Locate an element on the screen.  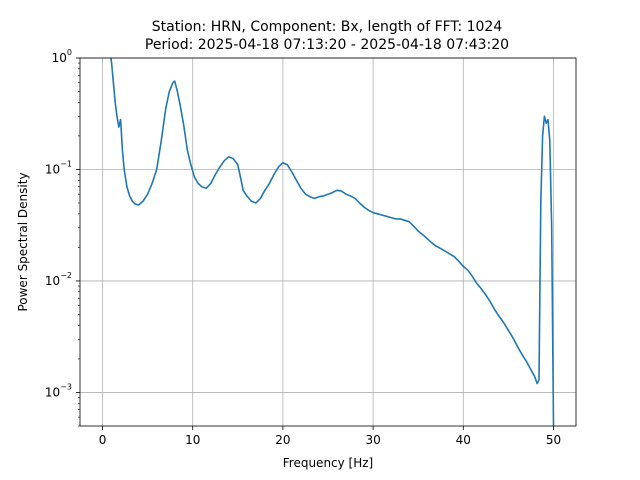
y-tick-label: 10⁻¹ is located at coordinates (58, 167).